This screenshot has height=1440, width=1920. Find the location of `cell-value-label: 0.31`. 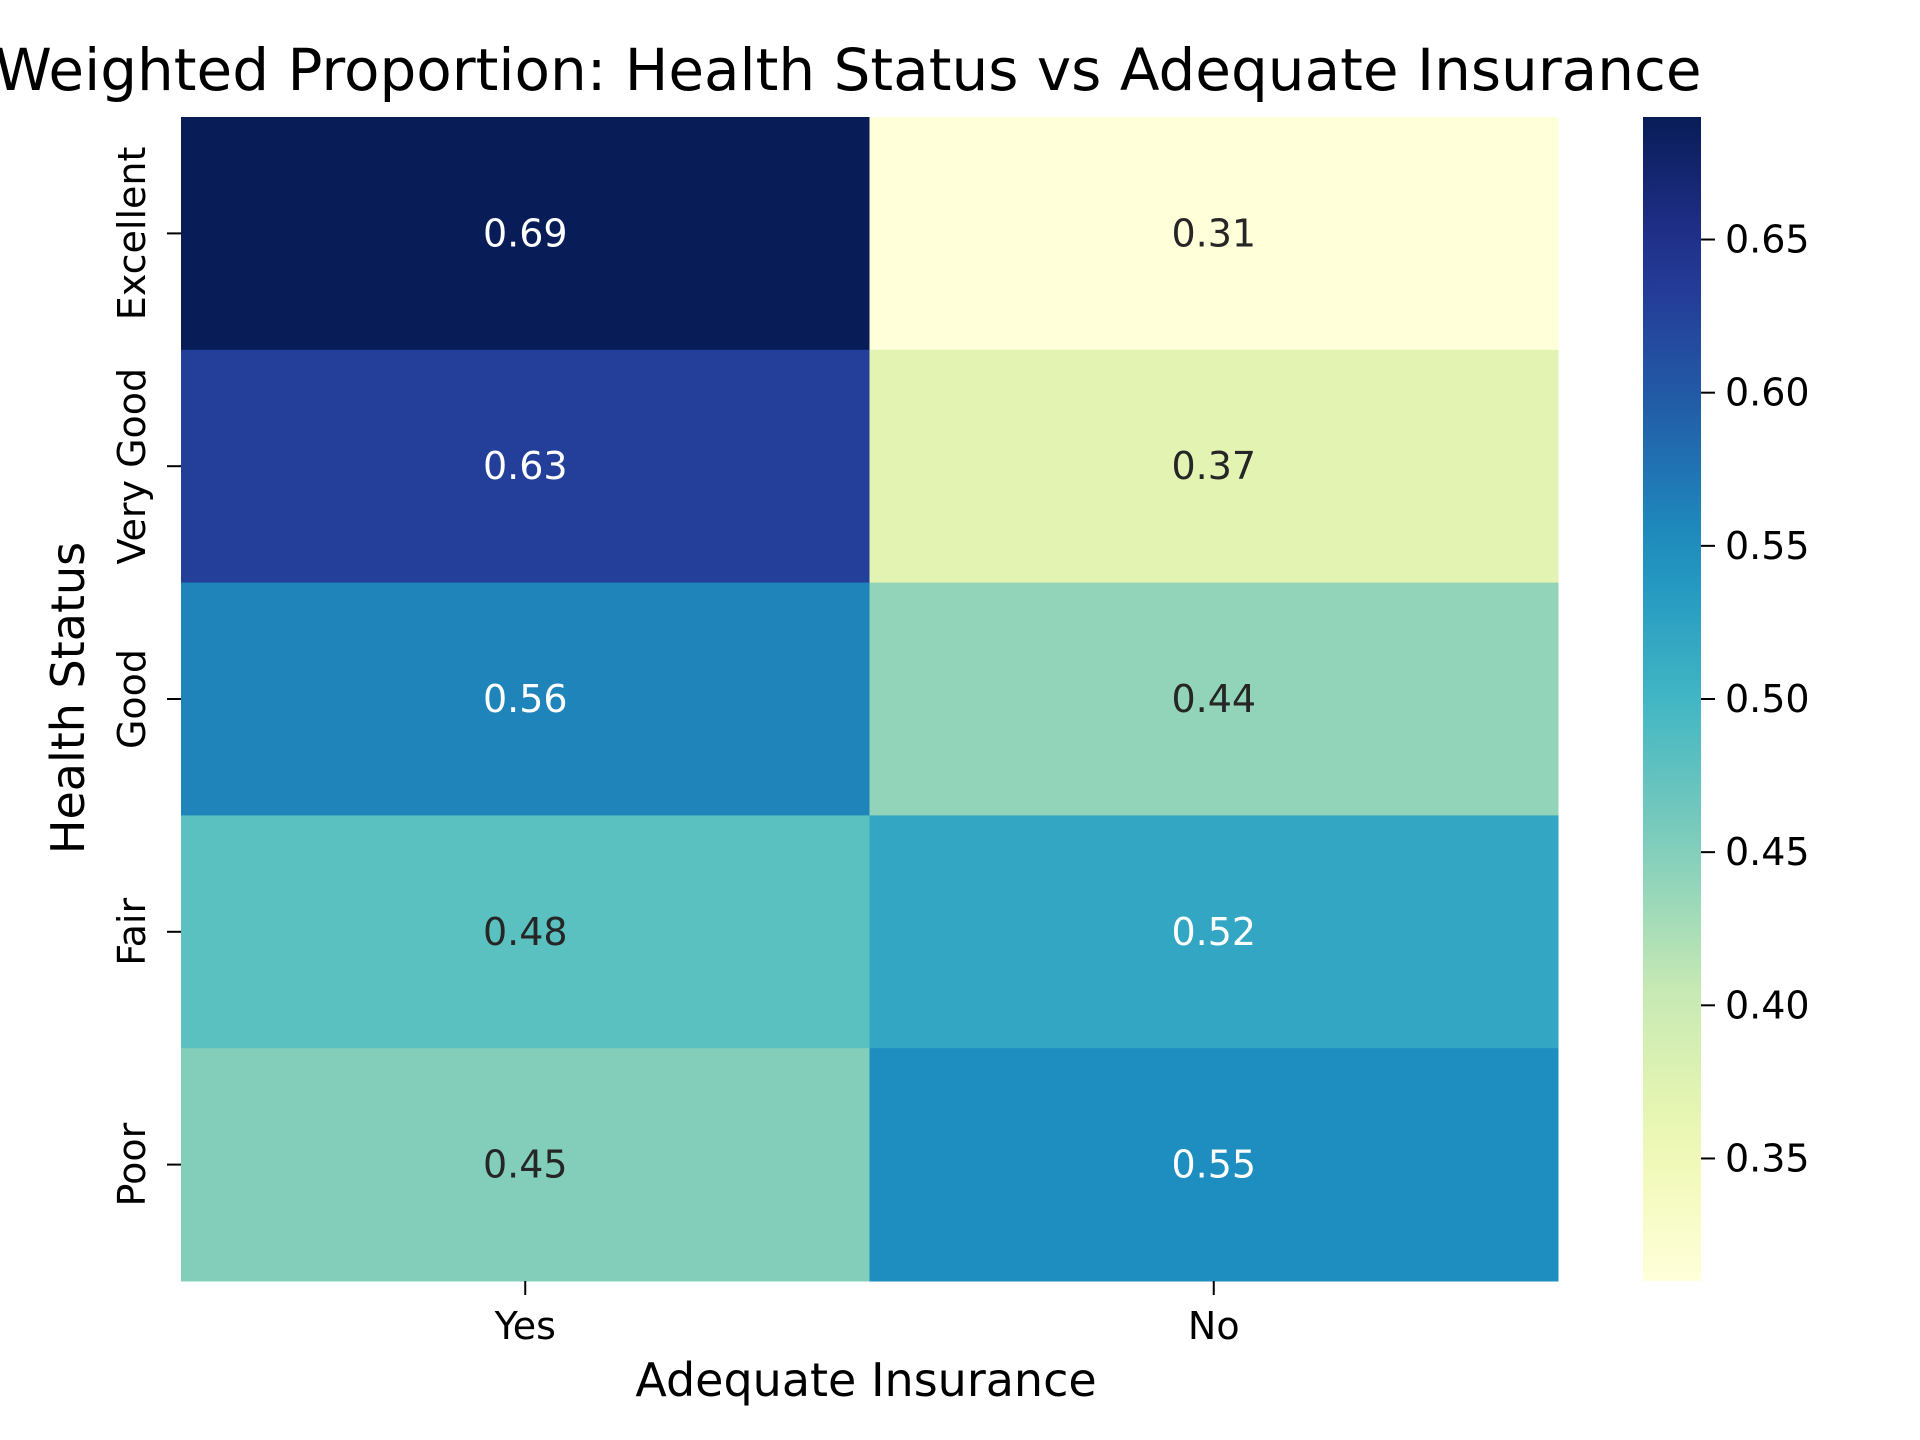

cell-value-label: 0.31 is located at coordinates (1213, 233).